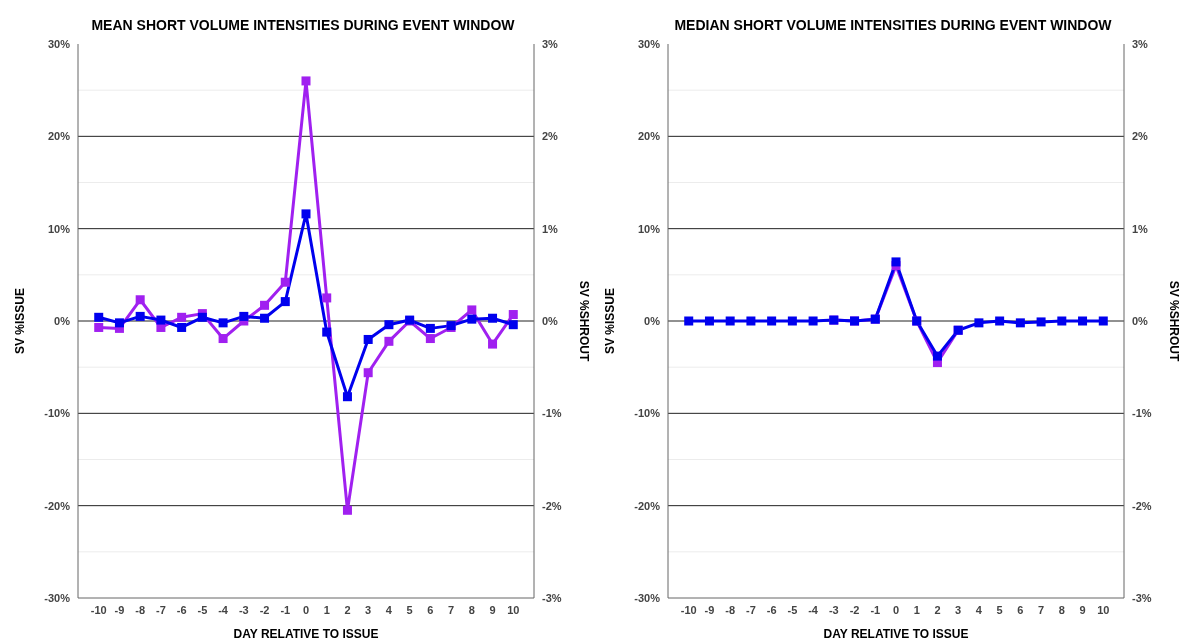  What do you see at coordinates (893, 25) in the screenshot?
I see `chart-title: MEDIAN SHORT VOLUME INTENSITIES DURING EVENT WINDOW` at bounding box center [893, 25].